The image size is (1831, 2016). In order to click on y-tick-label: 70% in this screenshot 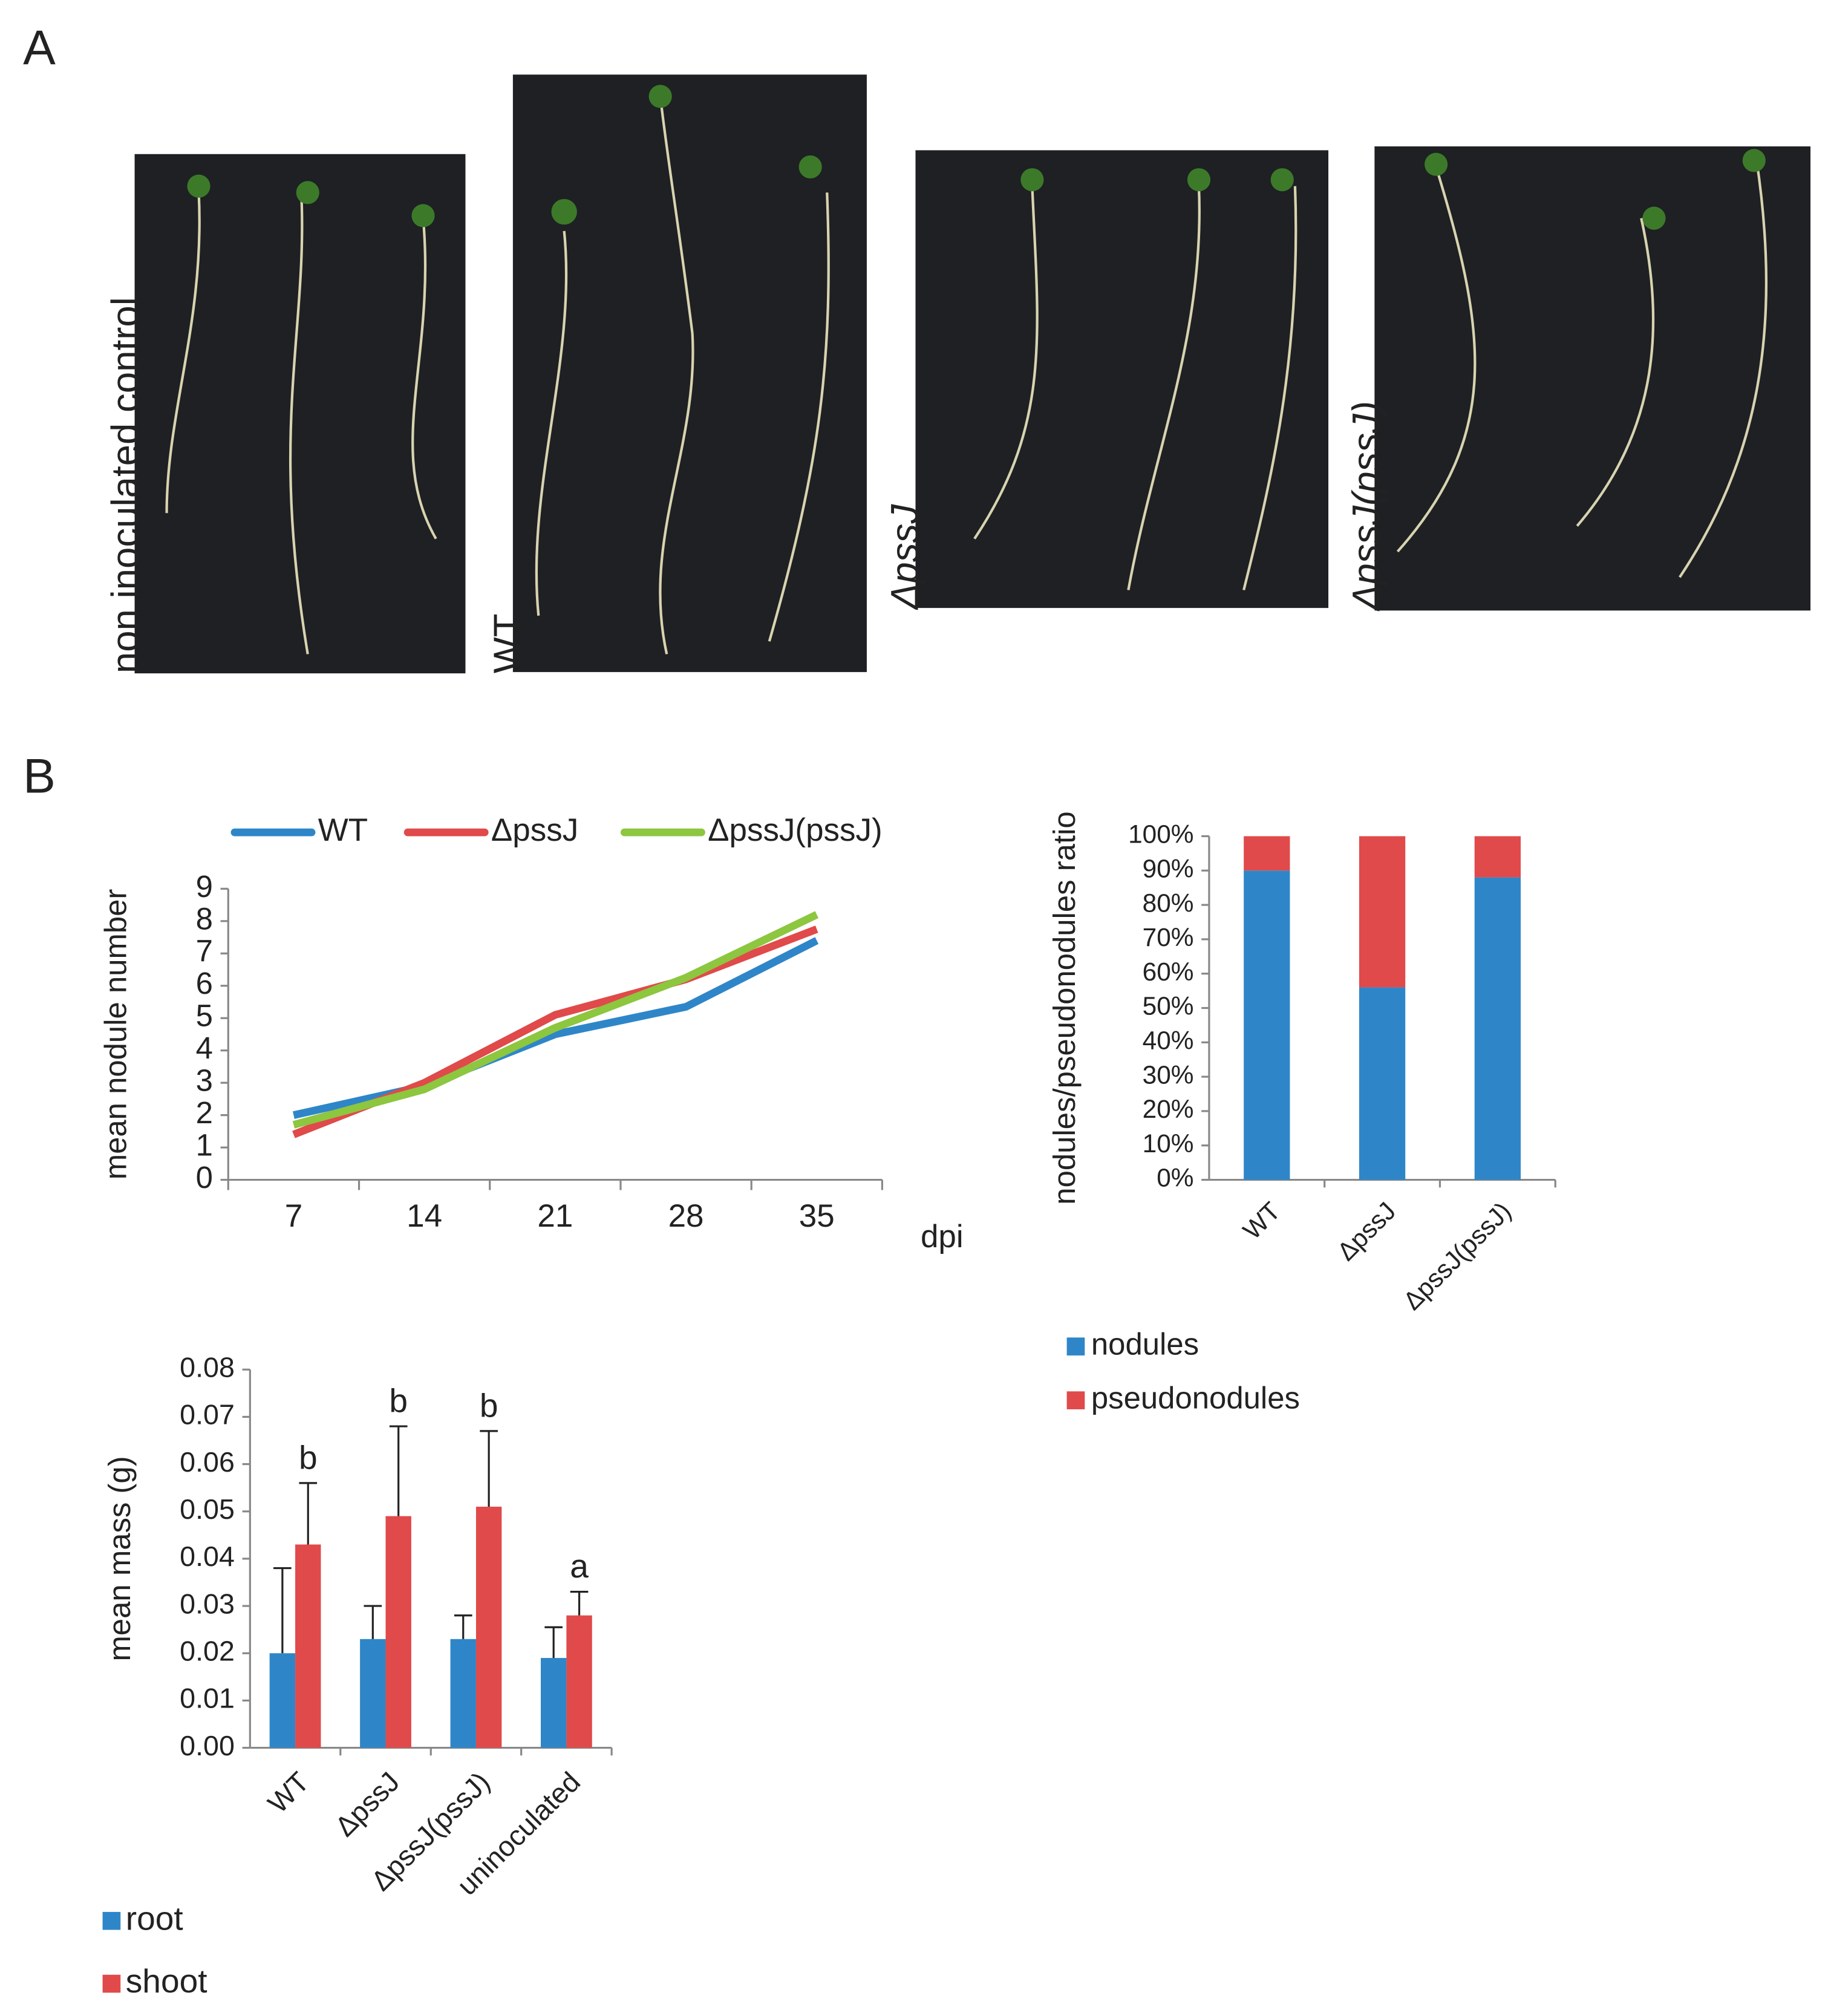, I will do `click(1168, 937)`.